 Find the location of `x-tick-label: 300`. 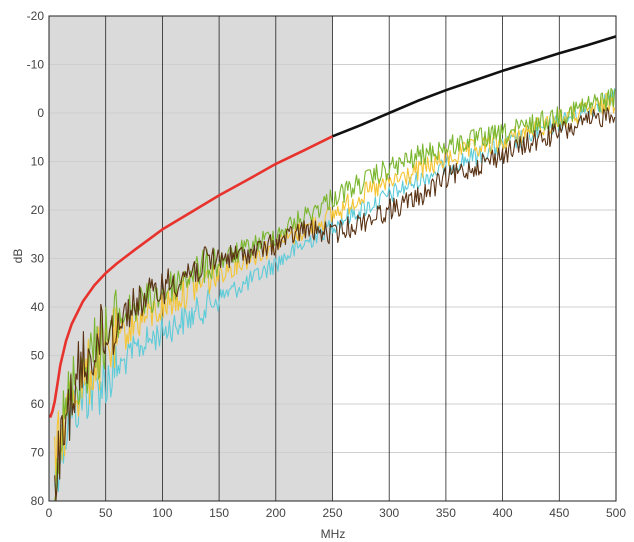

x-tick-label: 300 is located at coordinates (389, 513).